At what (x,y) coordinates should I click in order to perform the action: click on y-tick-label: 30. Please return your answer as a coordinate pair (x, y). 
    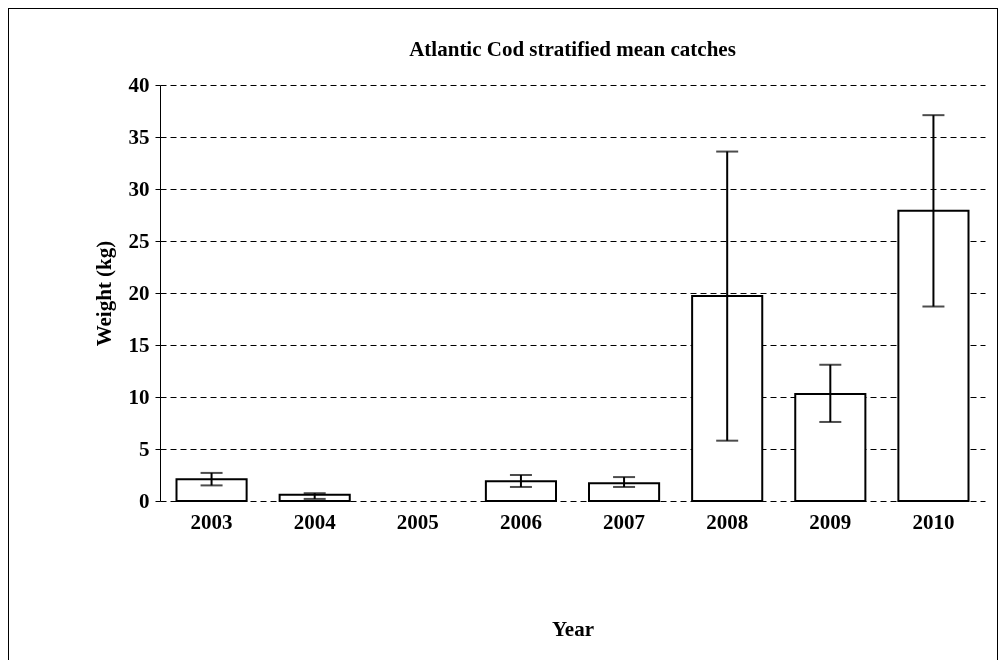
    Looking at the image, I should click on (139, 188).